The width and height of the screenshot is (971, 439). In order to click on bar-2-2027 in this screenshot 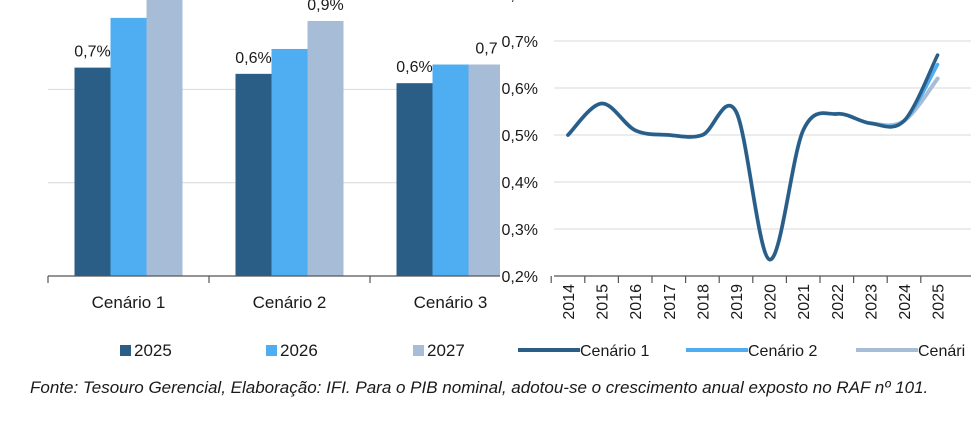, I will do `click(325, 148)`.